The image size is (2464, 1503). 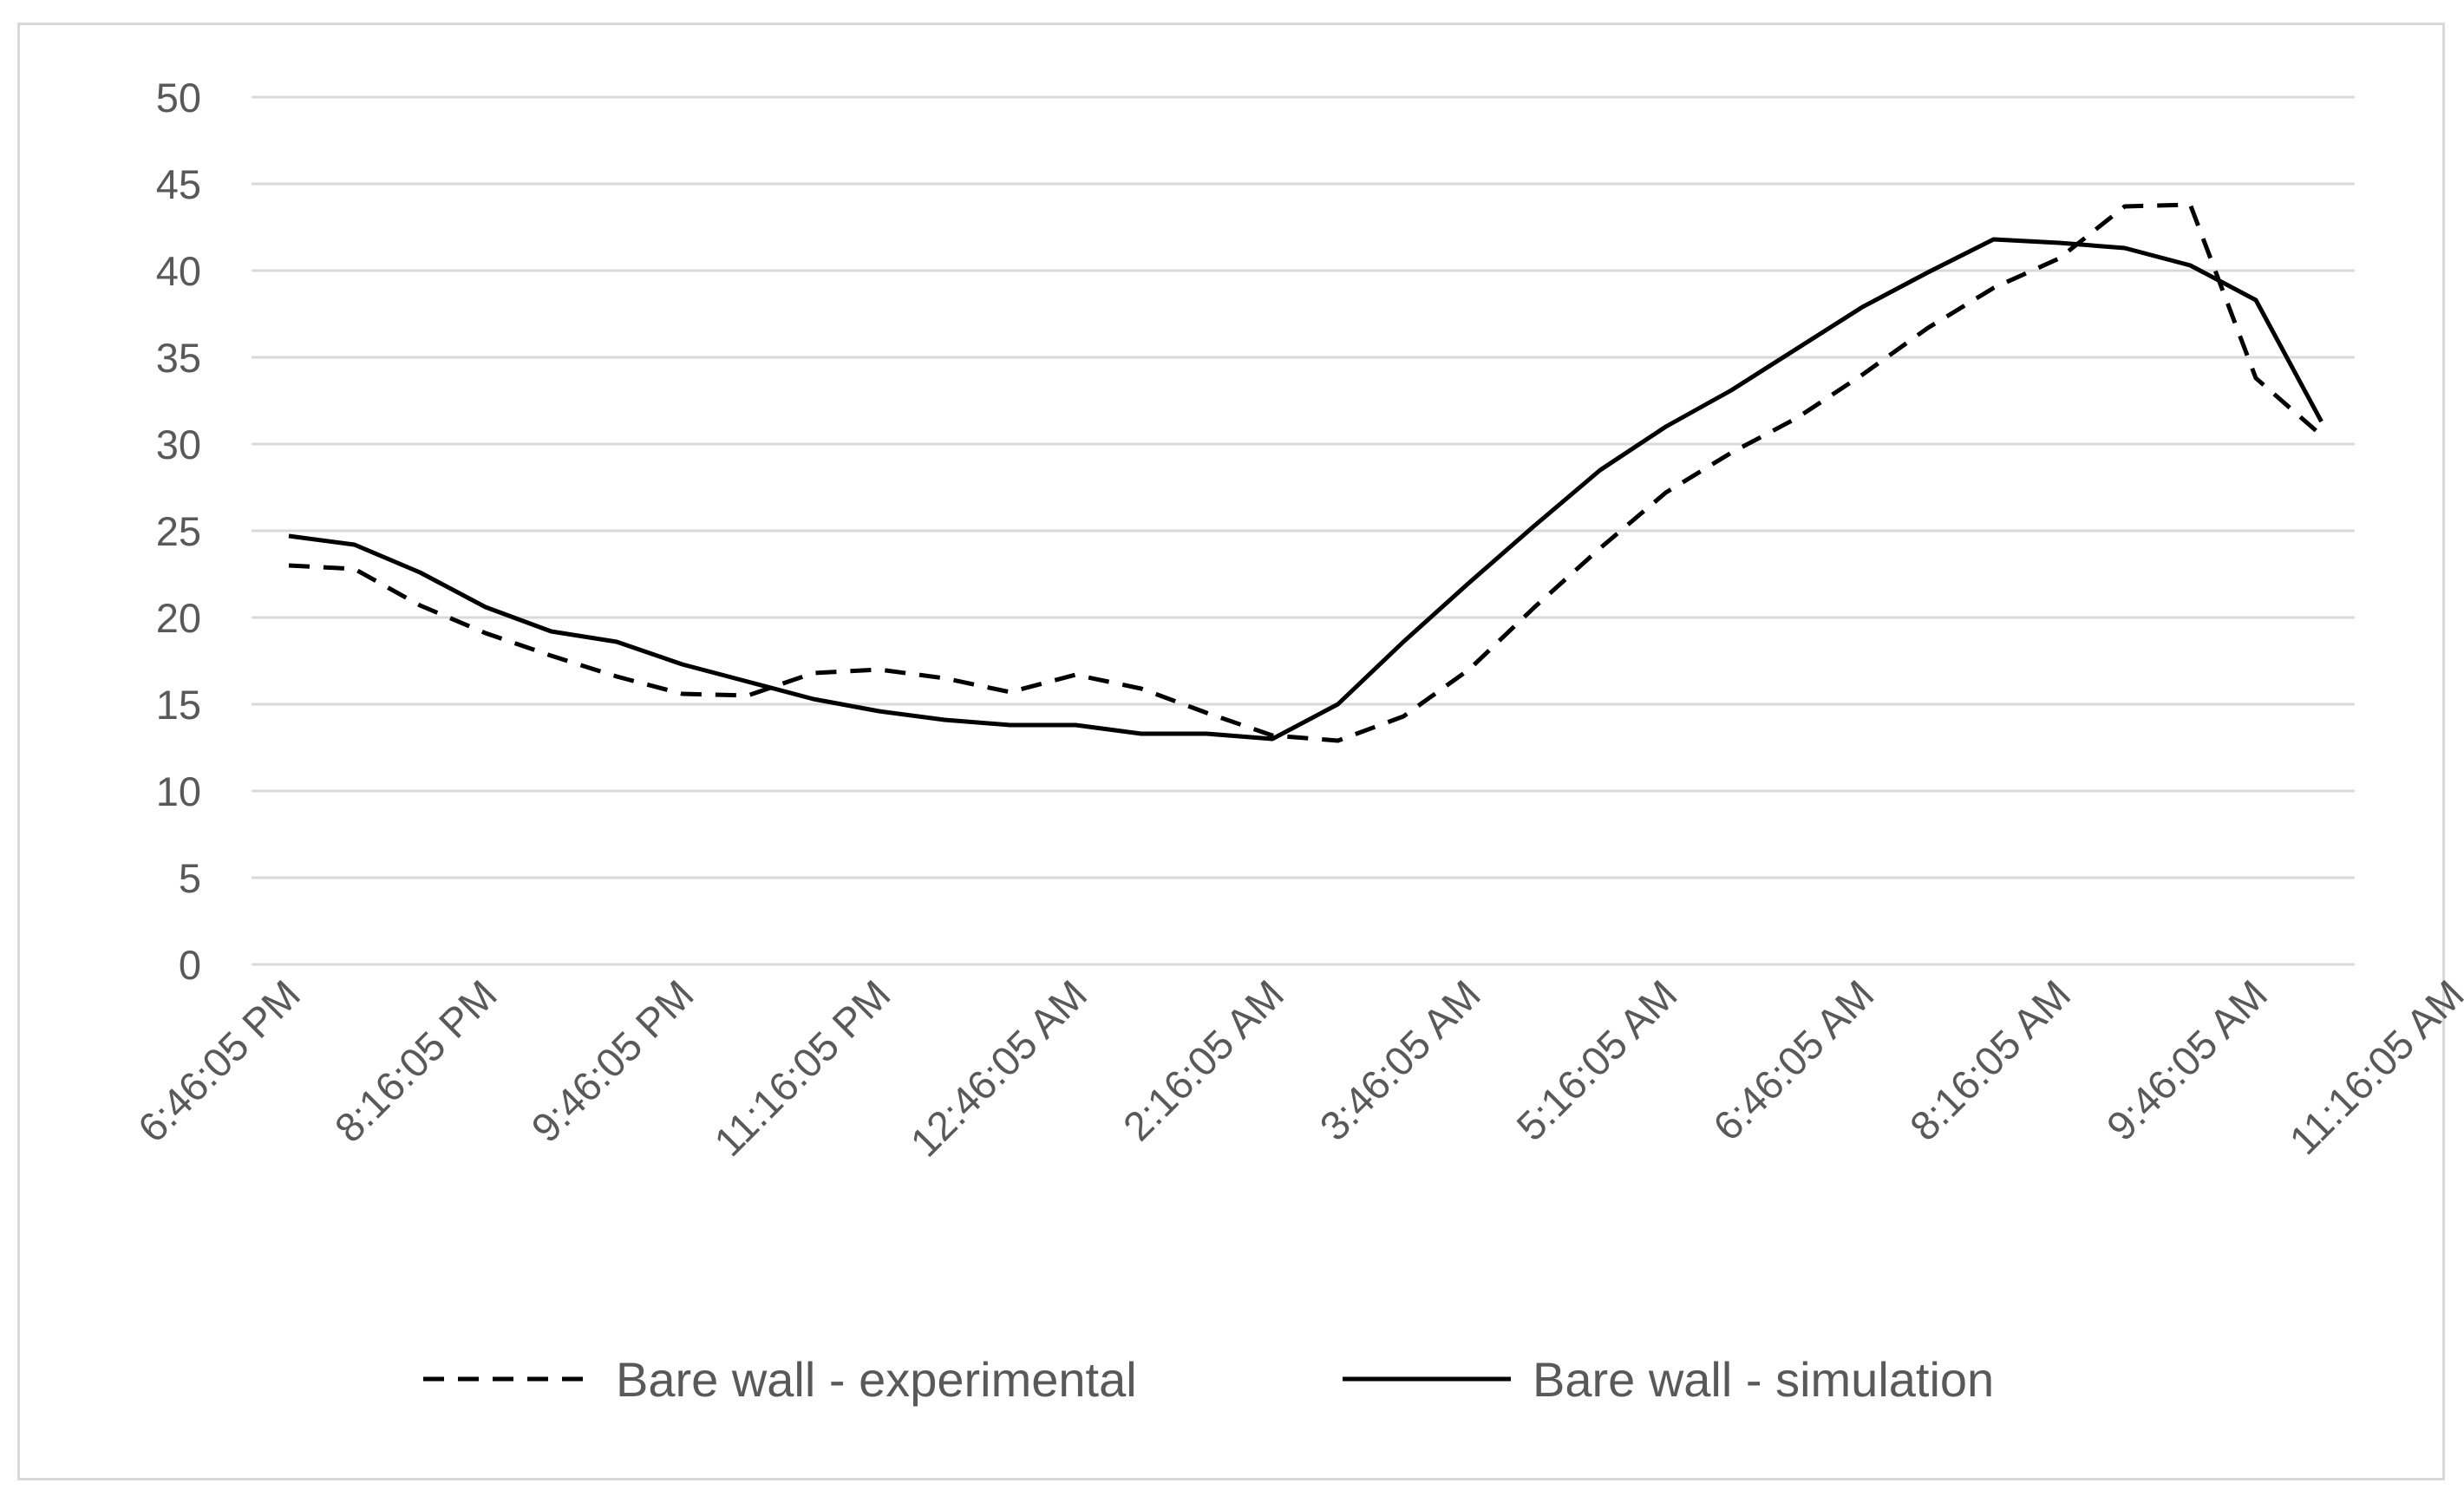 I want to click on legend-label-simulation: Bare wall - simulation, so click(x=1763, y=1379).